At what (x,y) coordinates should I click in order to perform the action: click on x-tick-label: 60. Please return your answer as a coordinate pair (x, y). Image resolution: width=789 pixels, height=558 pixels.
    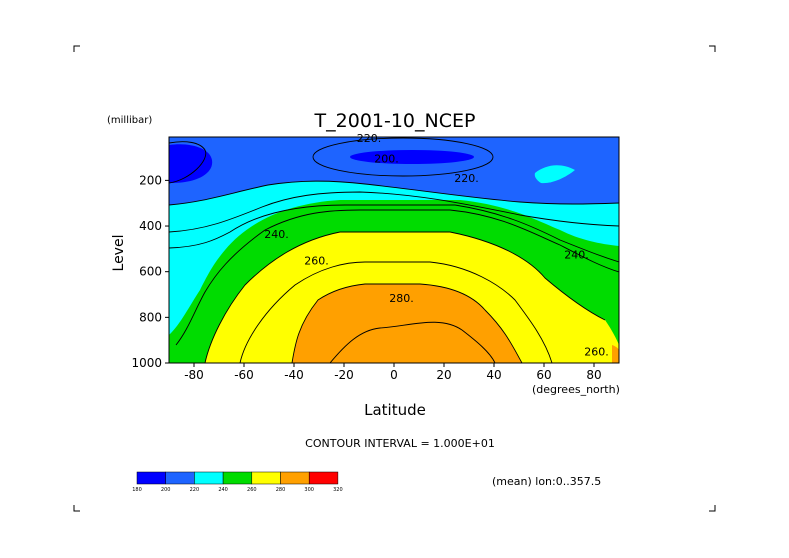
    Looking at the image, I should click on (543, 375).